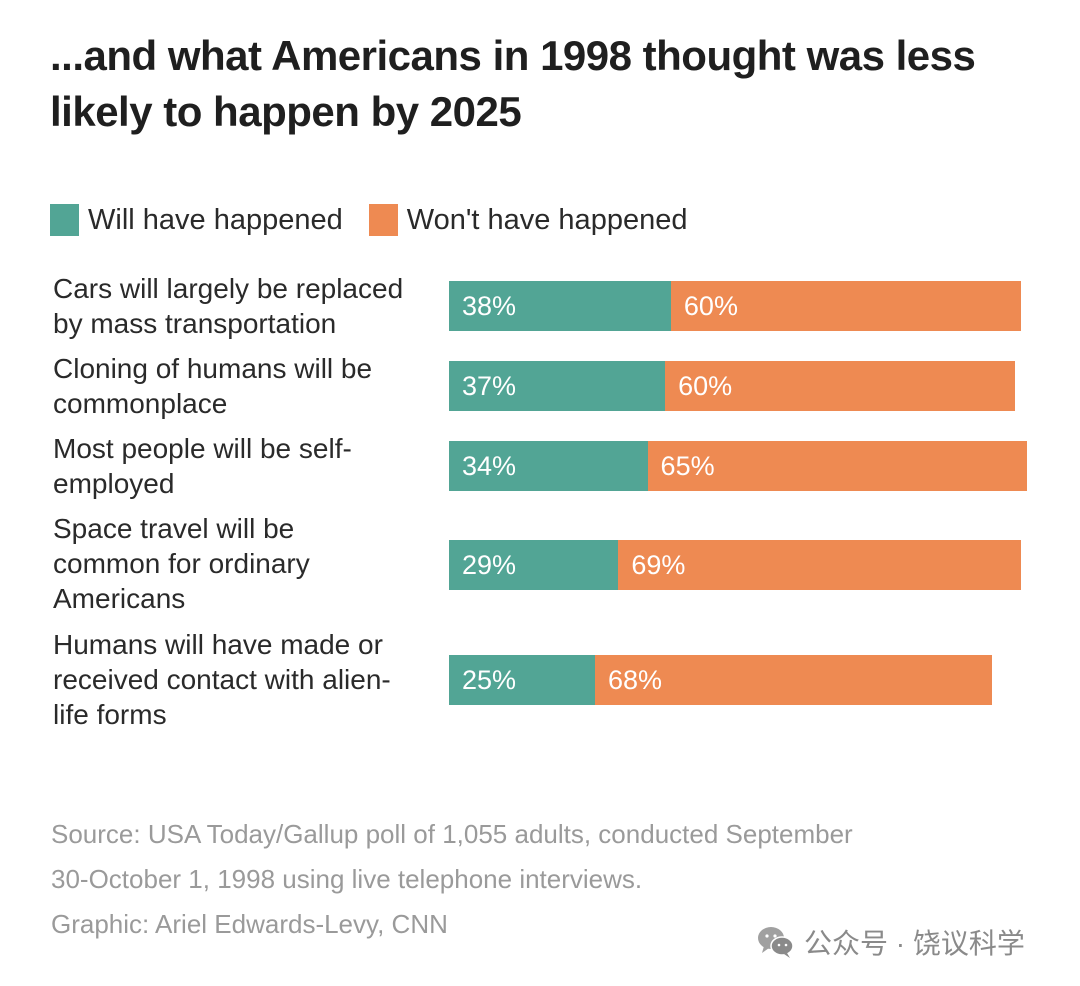 Image resolution: width=1080 pixels, height=986 pixels. I want to click on data-label: 38%, so click(489, 306).